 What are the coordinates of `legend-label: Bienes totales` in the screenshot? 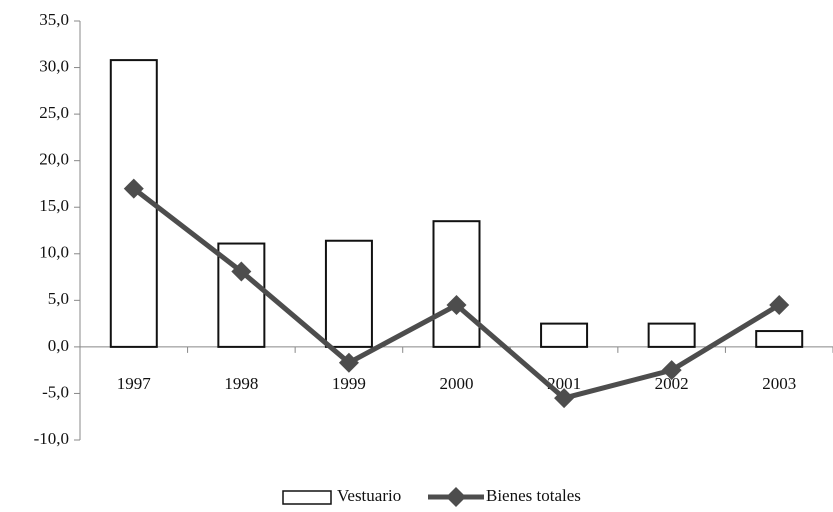 It's located at (533, 495).